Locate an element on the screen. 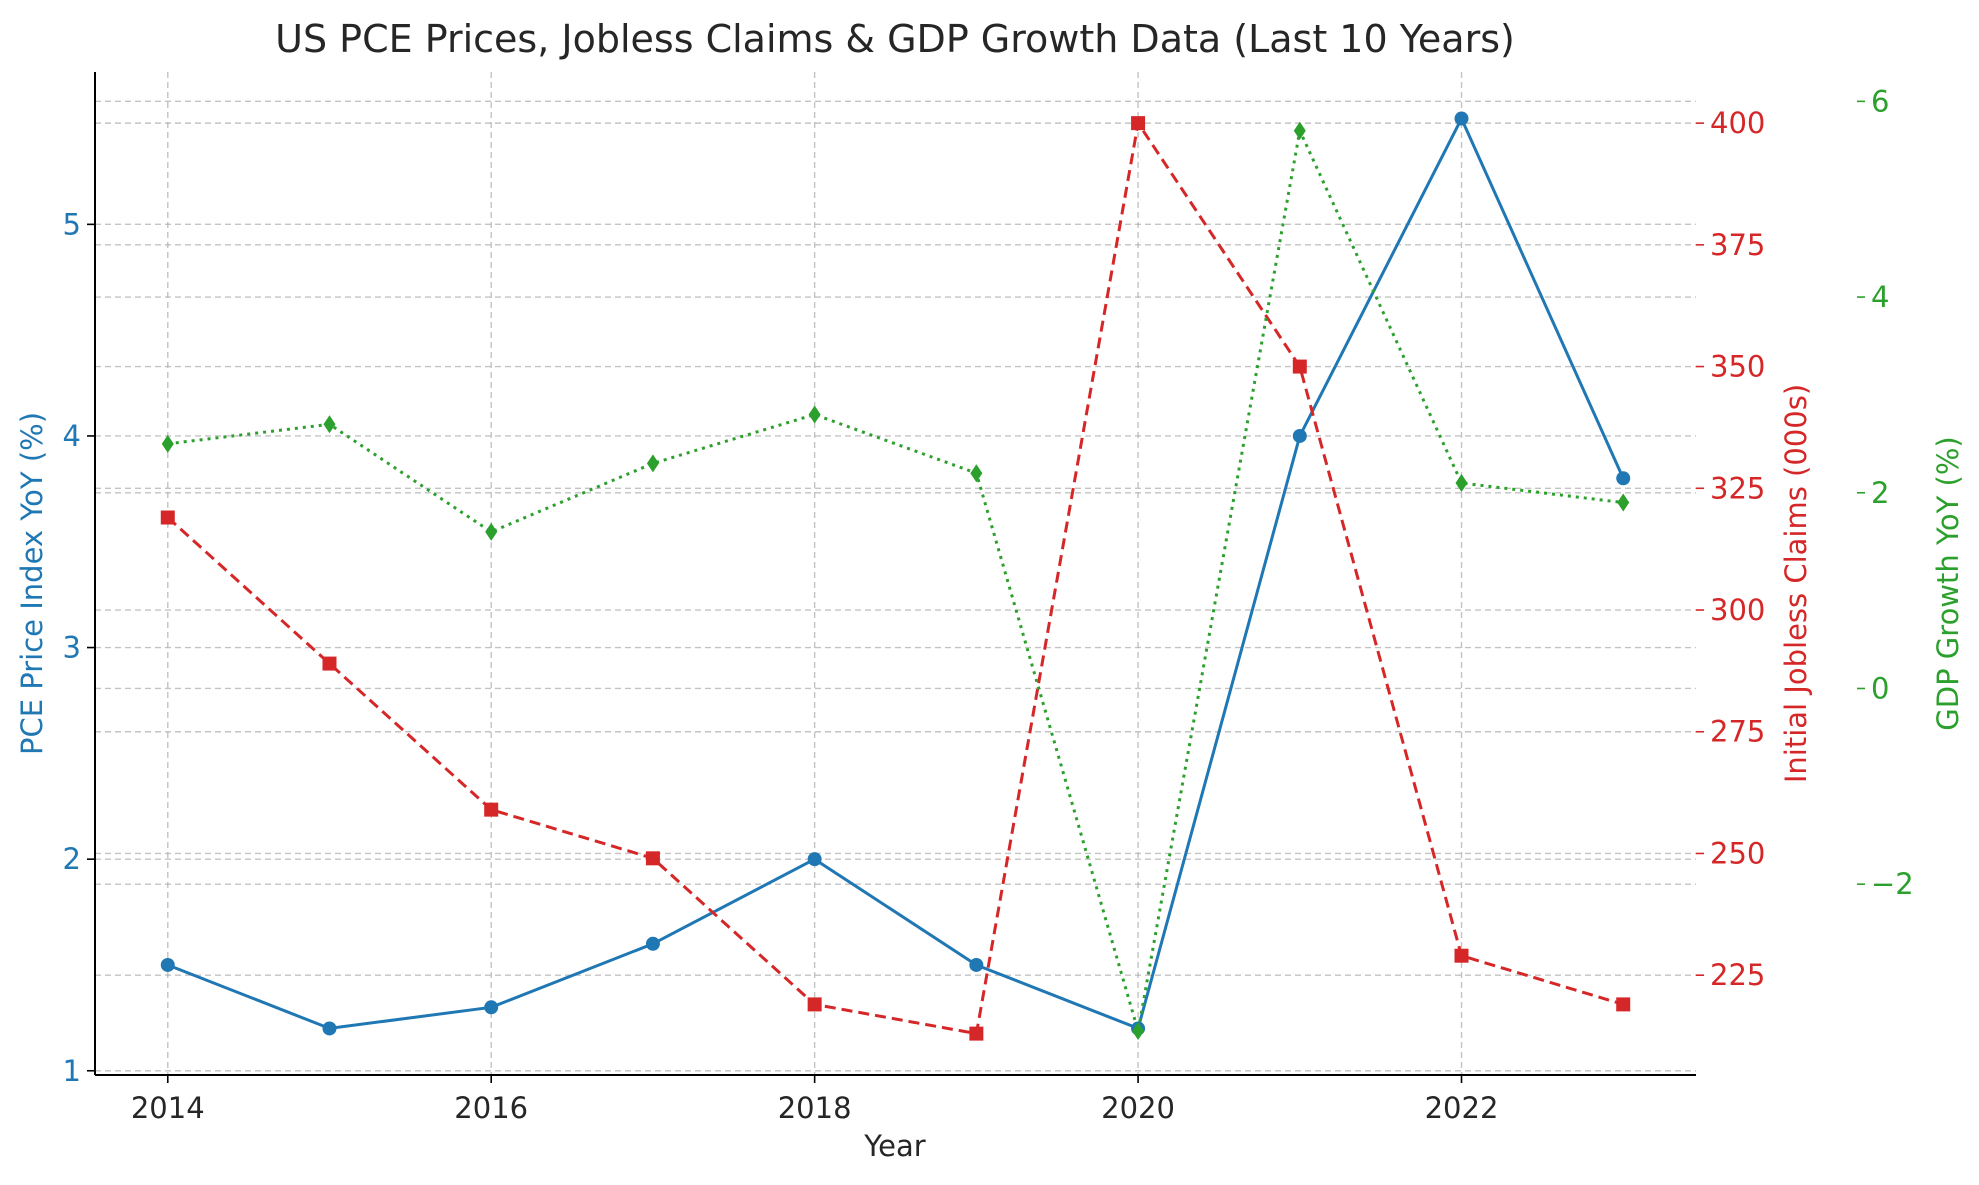  x-tick-label: 2016 is located at coordinates (491, 1108).